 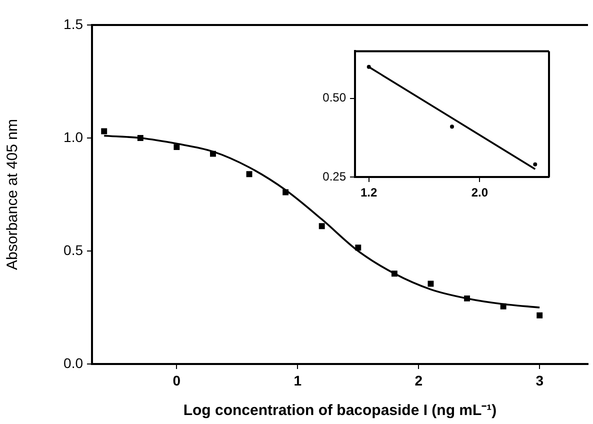 What do you see at coordinates (334, 176) in the screenshot?
I see `y-tick-label: 0.25` at bounding box center [334, 176].